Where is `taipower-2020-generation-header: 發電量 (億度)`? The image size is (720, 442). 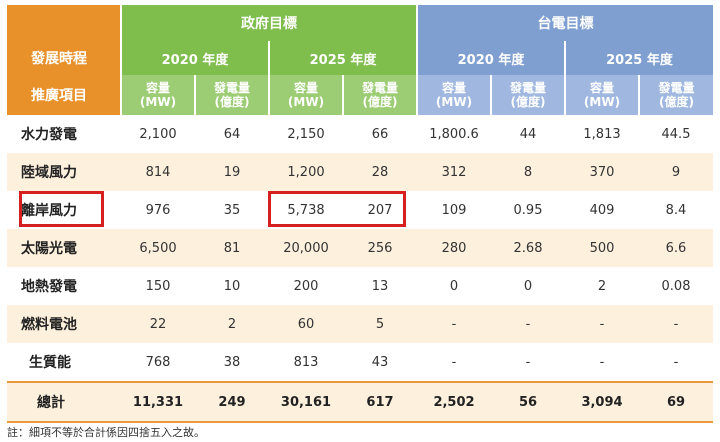
taipower-2020-generation-header: 發電量 (億度) is located at coordinates (527, 95).